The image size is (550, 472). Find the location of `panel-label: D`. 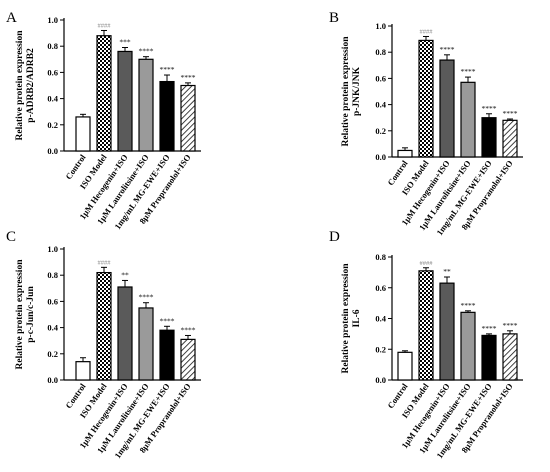

panel-label: D is located at coordinates (334, 237).